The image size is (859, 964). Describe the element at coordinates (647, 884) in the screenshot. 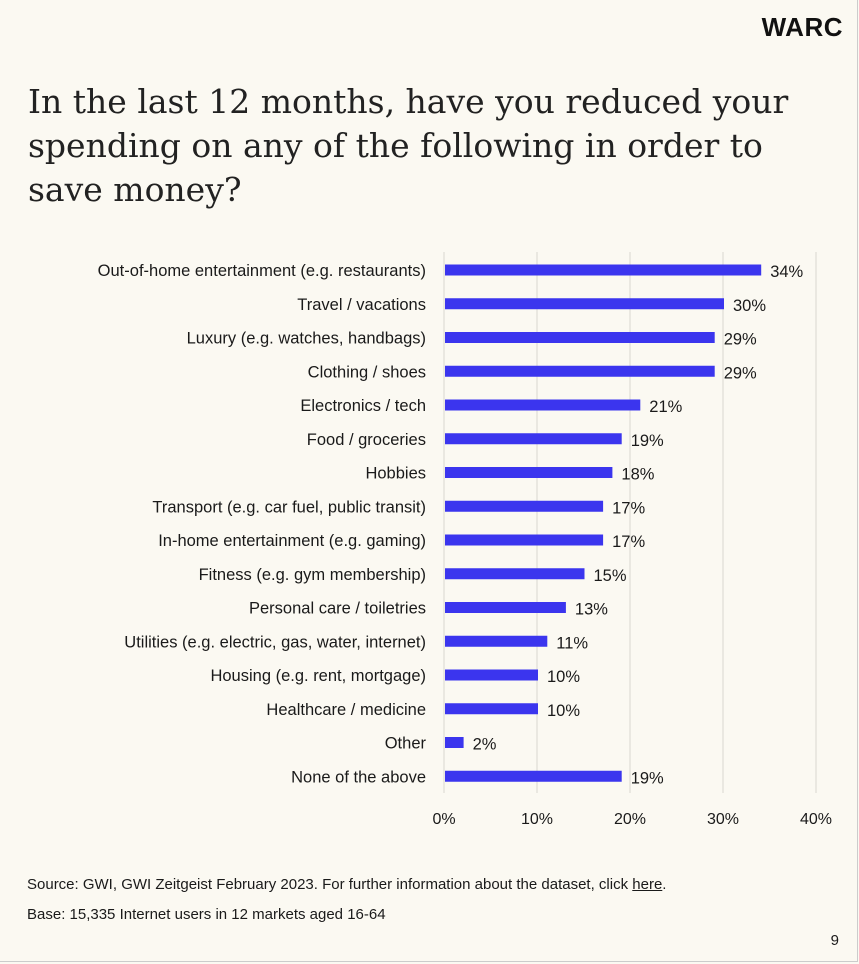

I see `dataset-link: here` at that location.